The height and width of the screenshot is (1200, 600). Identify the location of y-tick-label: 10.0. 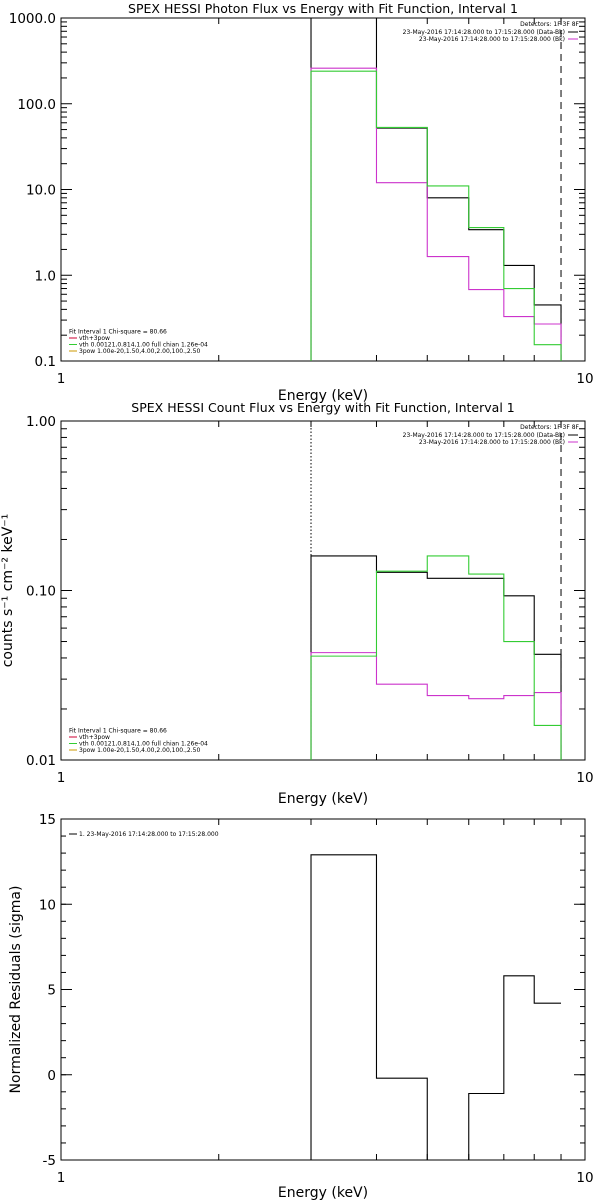
(41, 191).